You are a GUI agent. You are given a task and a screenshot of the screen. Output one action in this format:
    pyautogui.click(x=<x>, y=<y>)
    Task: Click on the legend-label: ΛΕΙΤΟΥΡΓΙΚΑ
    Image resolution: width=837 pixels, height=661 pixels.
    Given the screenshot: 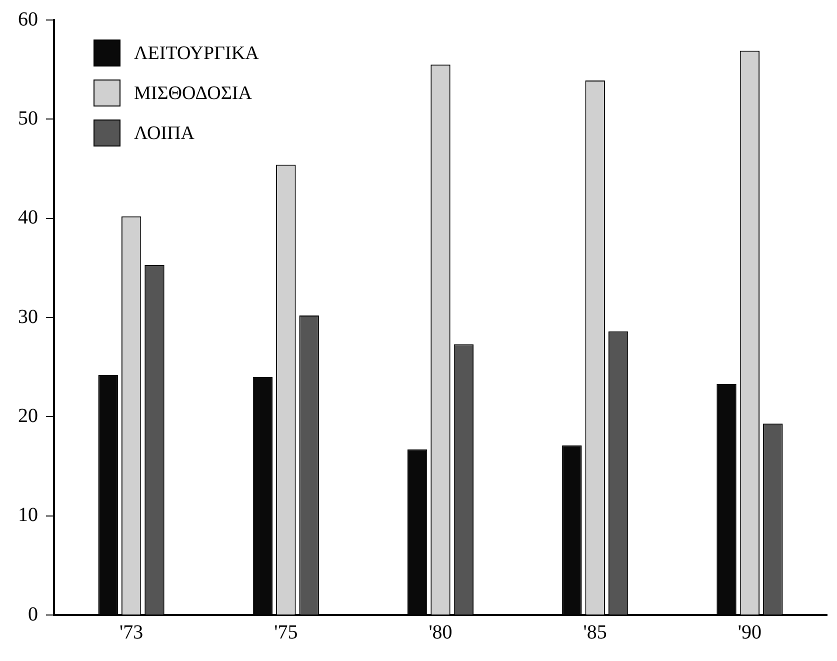 What is the action you would take?
    pyautogui.click(x=197, y=53)
    